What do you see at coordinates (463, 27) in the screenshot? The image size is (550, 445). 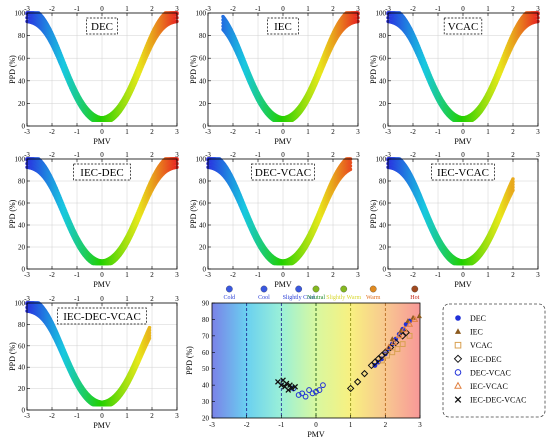 I see `panel-title: VCAC` at bounding box center [463, 27].